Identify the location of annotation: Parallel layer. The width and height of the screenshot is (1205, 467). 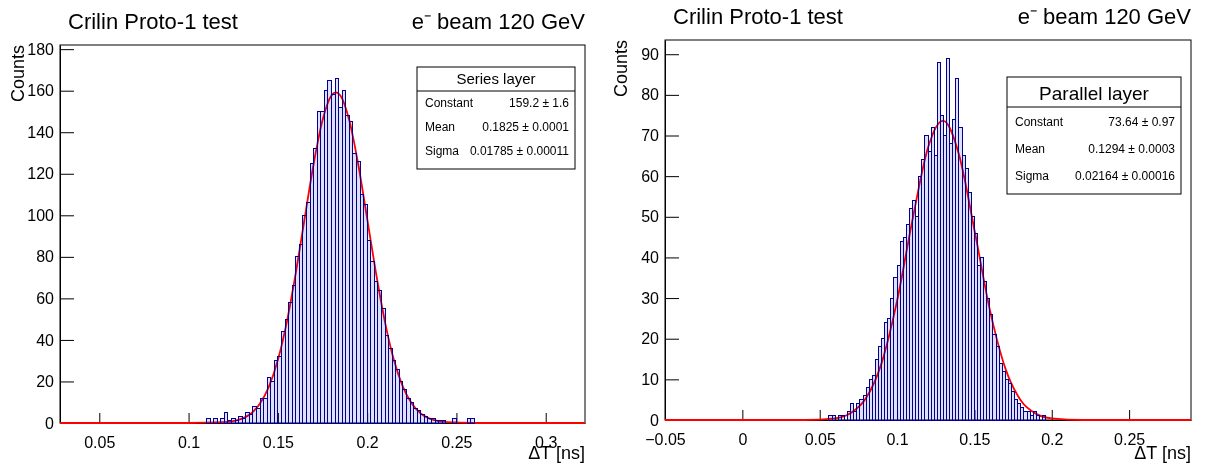
(1094, 93).